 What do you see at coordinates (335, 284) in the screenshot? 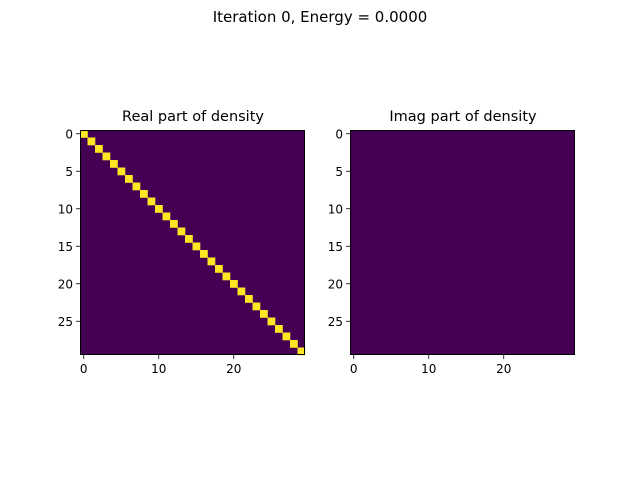
I see `imag-density-ytick-label: 20` at bounding box center [335, 284].